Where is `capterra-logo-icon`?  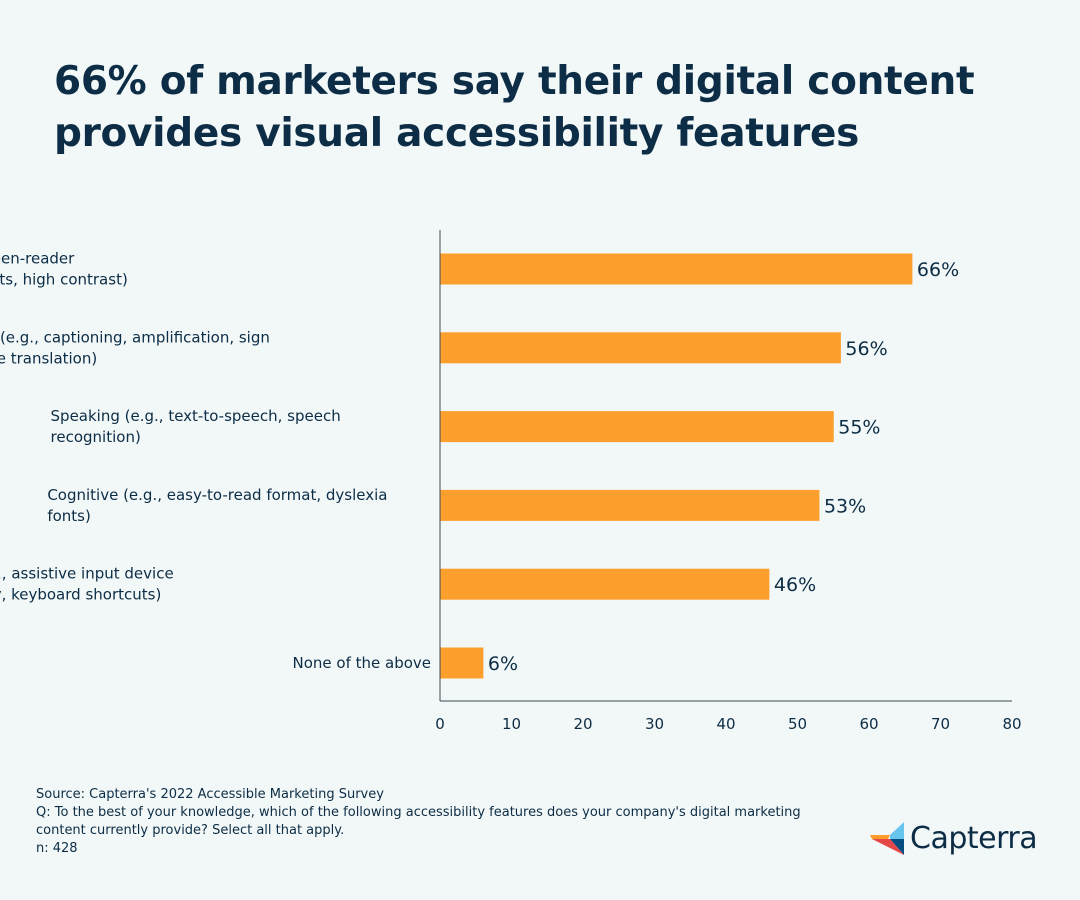
capterra-logo-icon is located at coordinates (887, 838).